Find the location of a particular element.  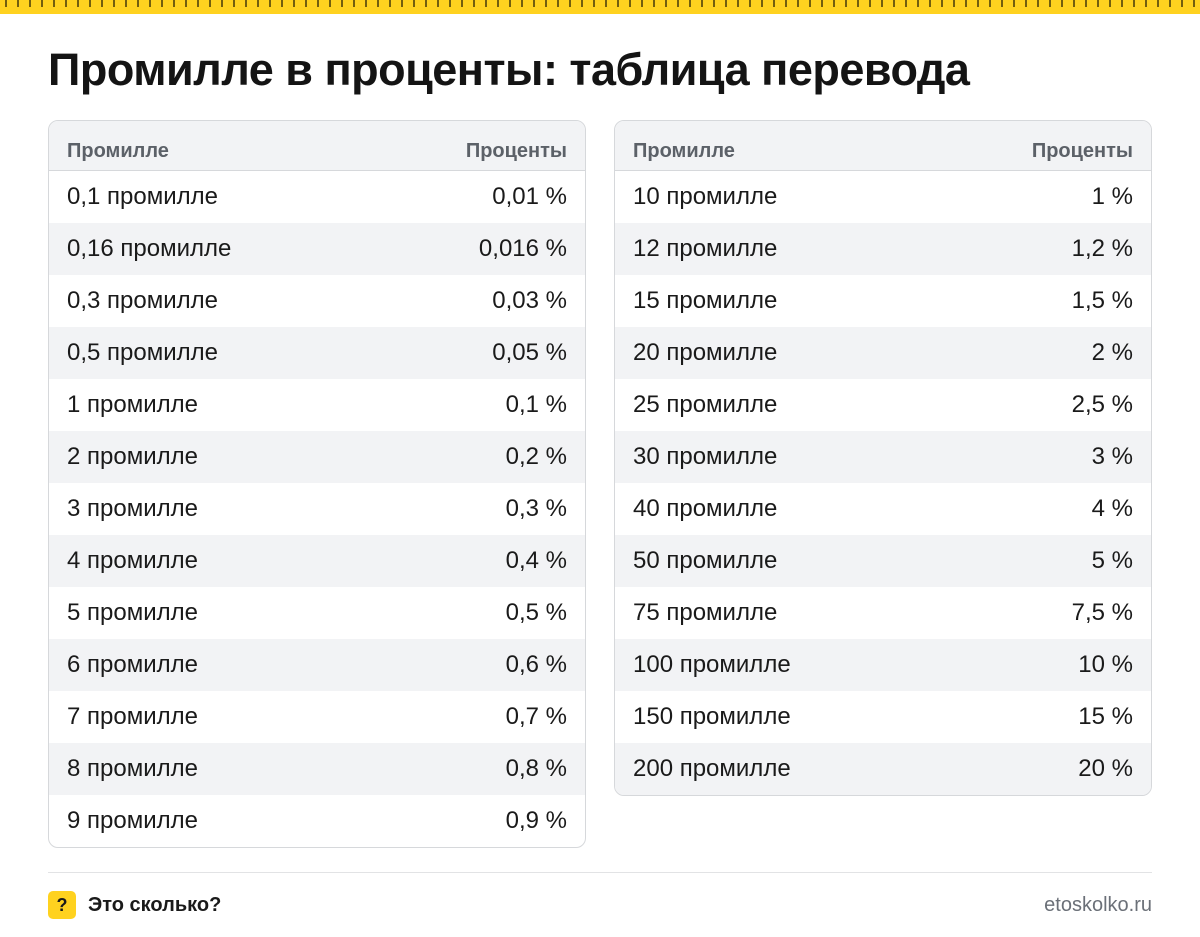

percent-value: 10 % is located at coordinates (1105, 664).